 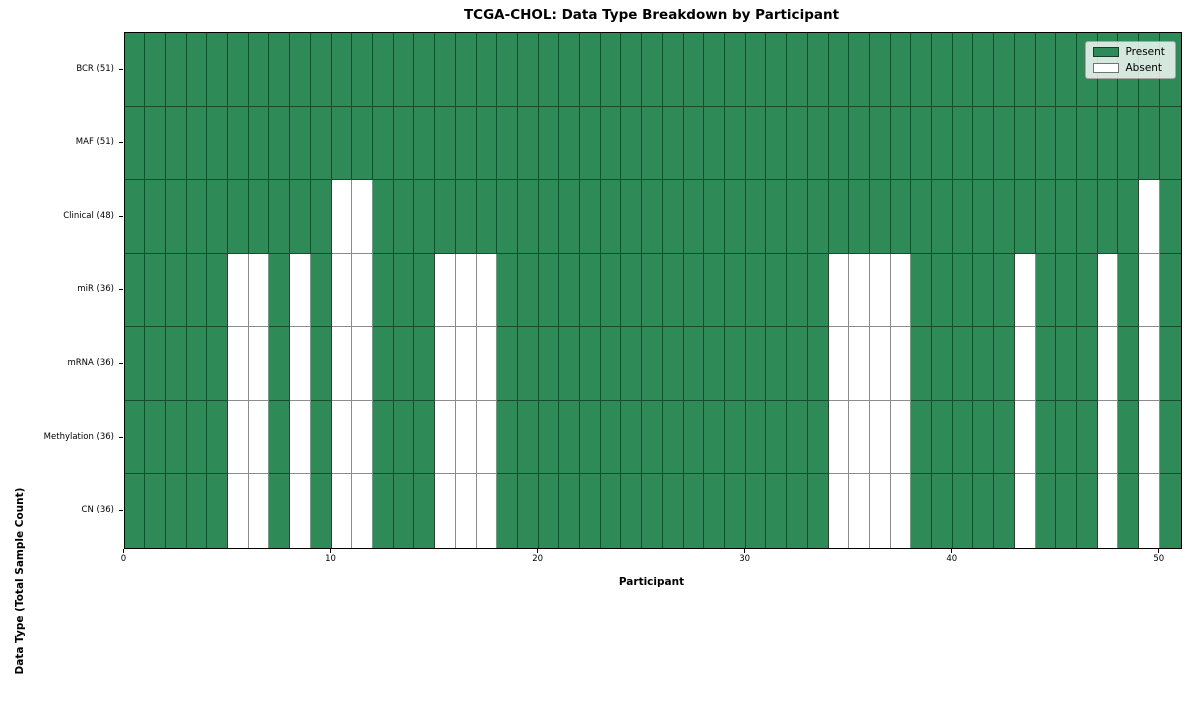 I want to click on cell-row1-p18, so click(x=507, y=143).